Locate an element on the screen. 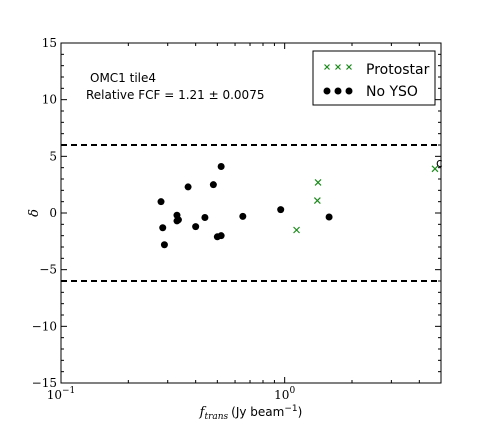 Image resolution: width=491 pixels, height=425 pixels. y-tick-labels: −15 −10 −5 0 5 10 15 is located at coordinates (44, 213).